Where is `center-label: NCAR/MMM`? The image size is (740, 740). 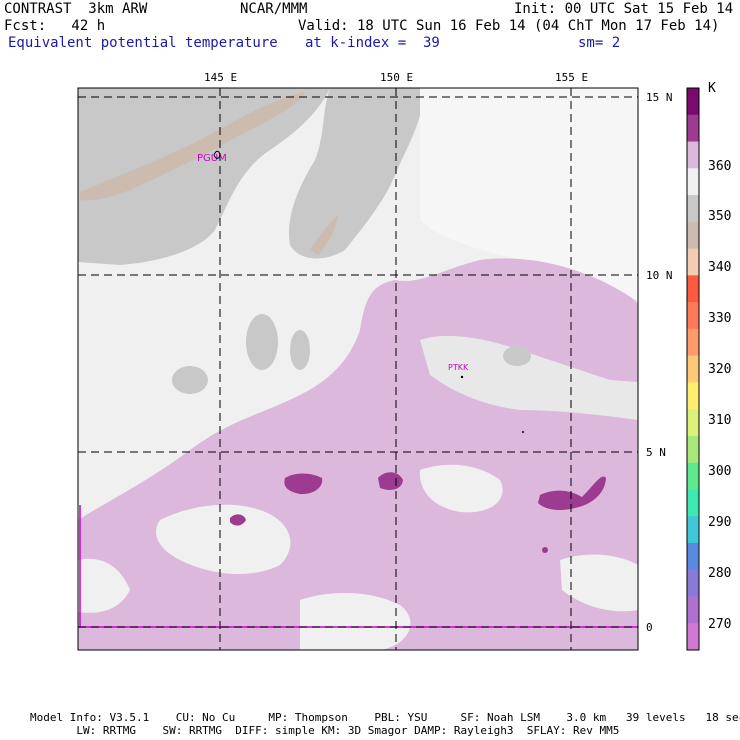 center-label: NCAR/MMM is located at coordinates (274, 9).